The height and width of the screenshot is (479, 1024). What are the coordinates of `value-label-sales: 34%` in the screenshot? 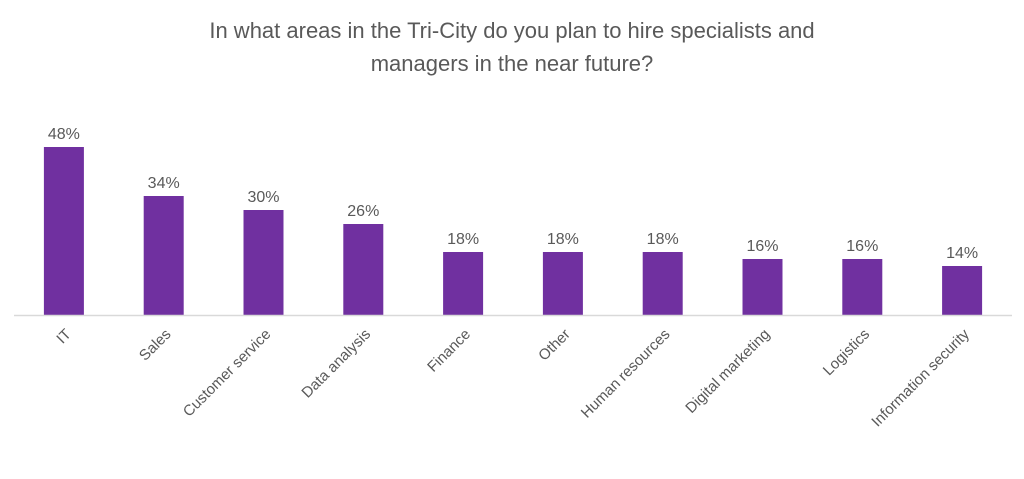 It's located at (164, 183).